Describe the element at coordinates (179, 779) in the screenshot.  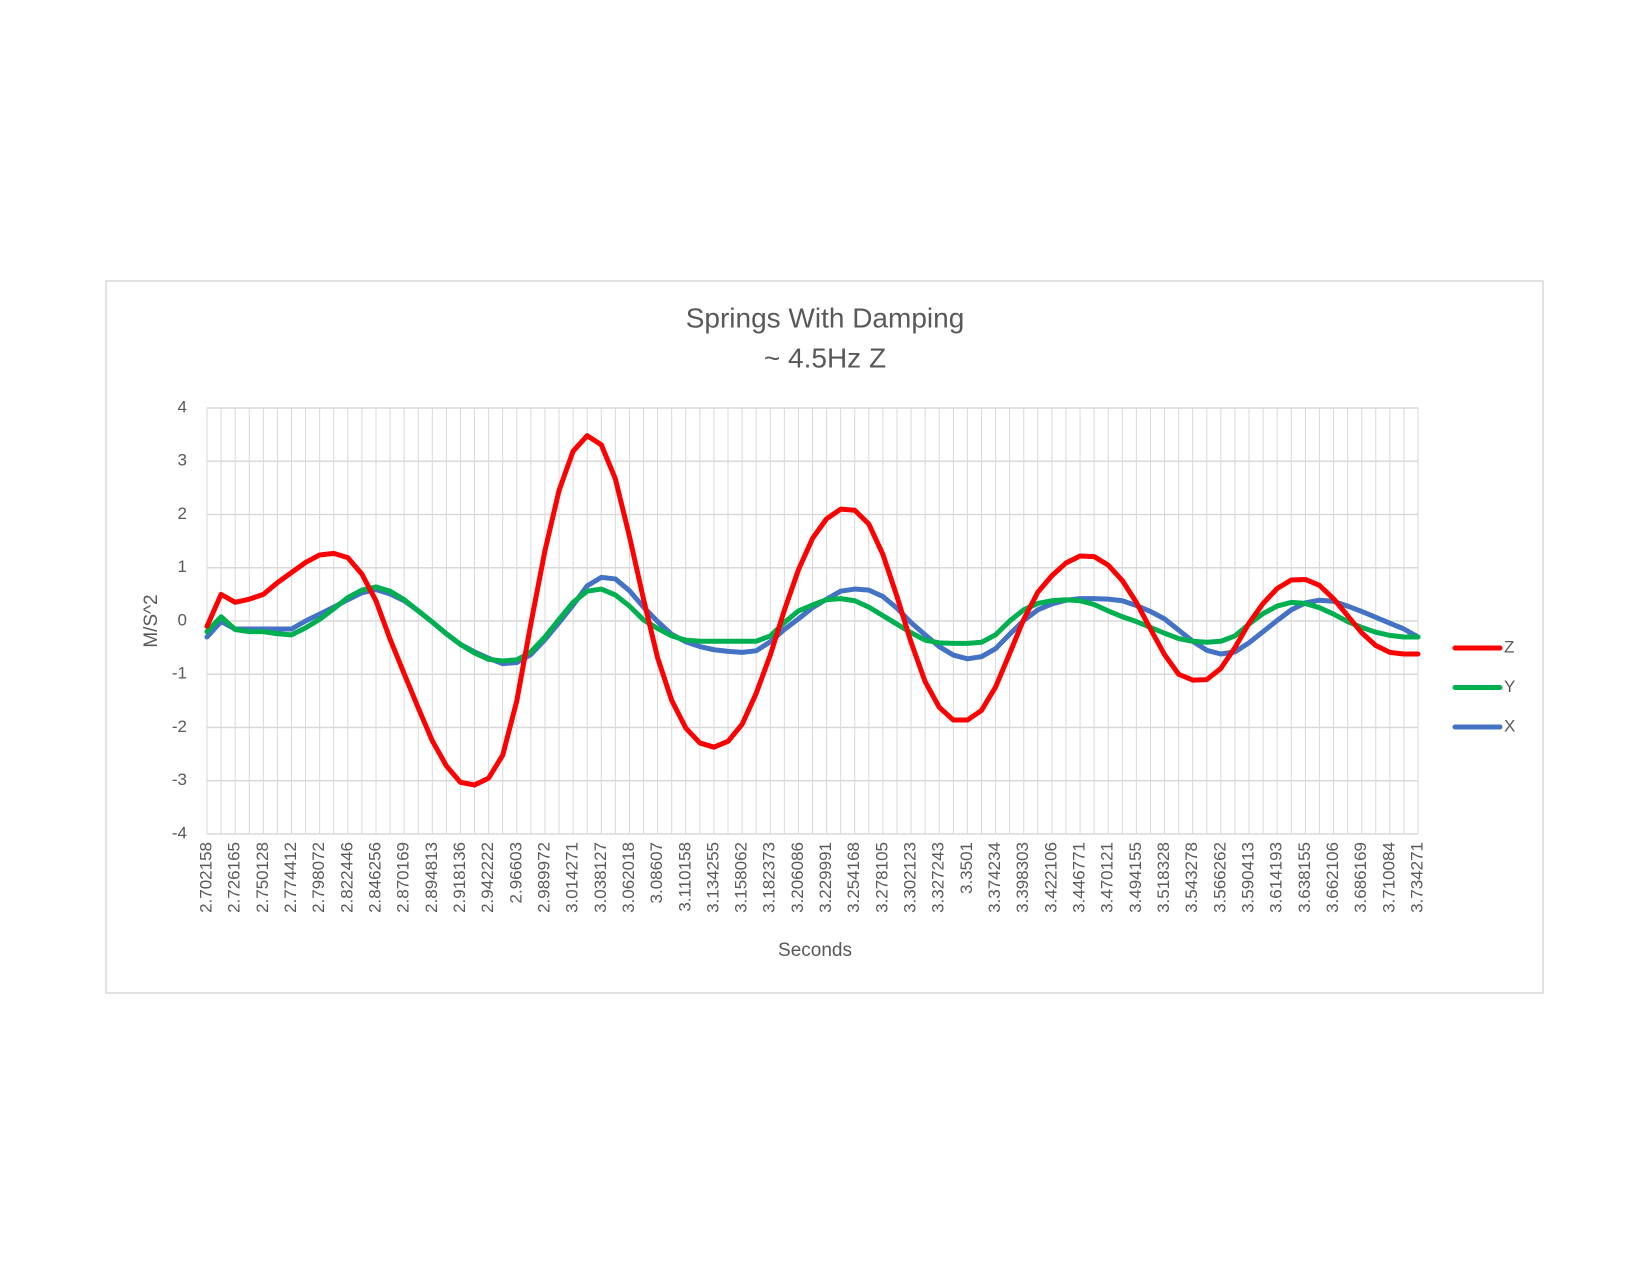
I see `y-tick-label: -3` at that location.